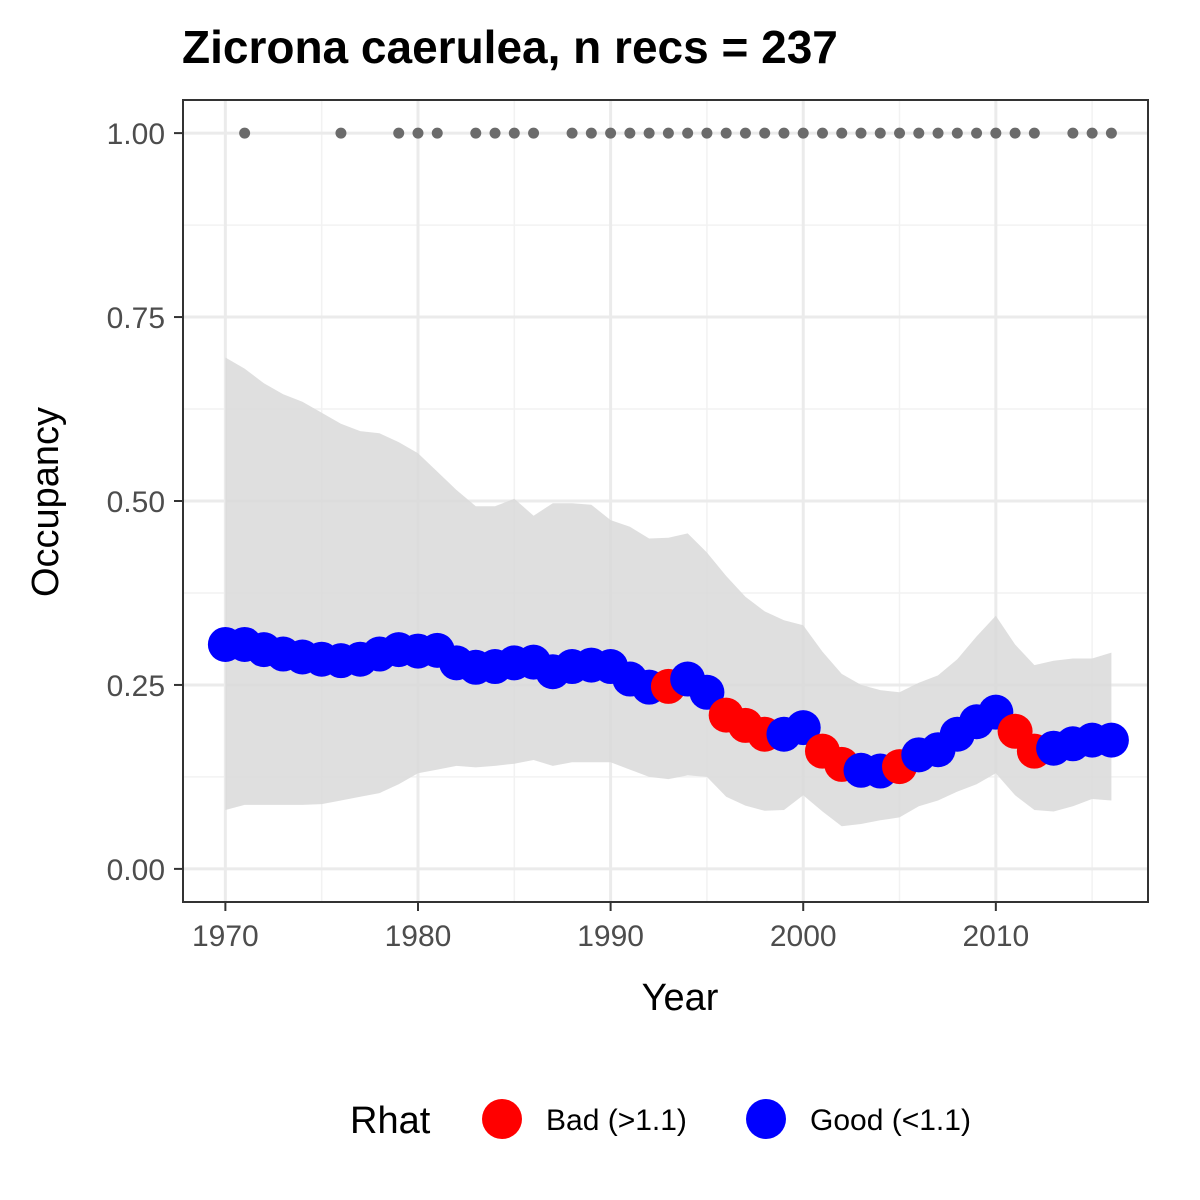 The height and width of the screenshot is (1200, 1200). Describe the element at coordinates (390, 1121) in the screenshot. I see `legend-title: Rhat` at that location.